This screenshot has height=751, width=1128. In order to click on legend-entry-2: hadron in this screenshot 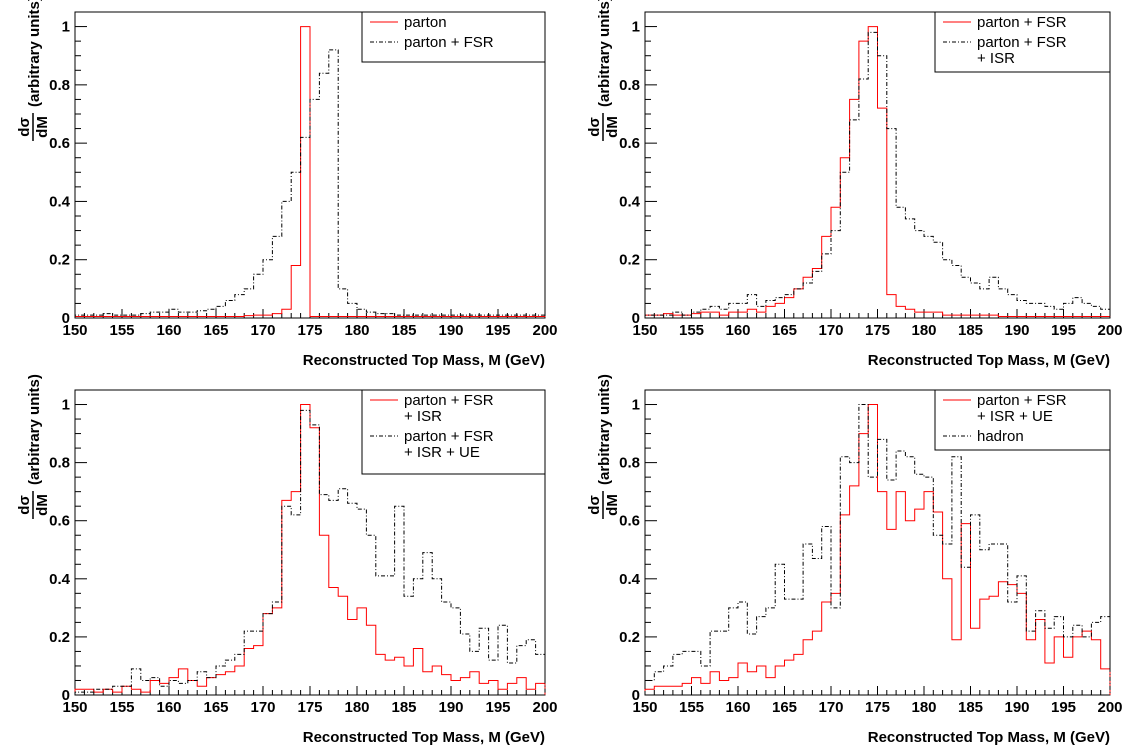, I will do `click(1000, 436)`.